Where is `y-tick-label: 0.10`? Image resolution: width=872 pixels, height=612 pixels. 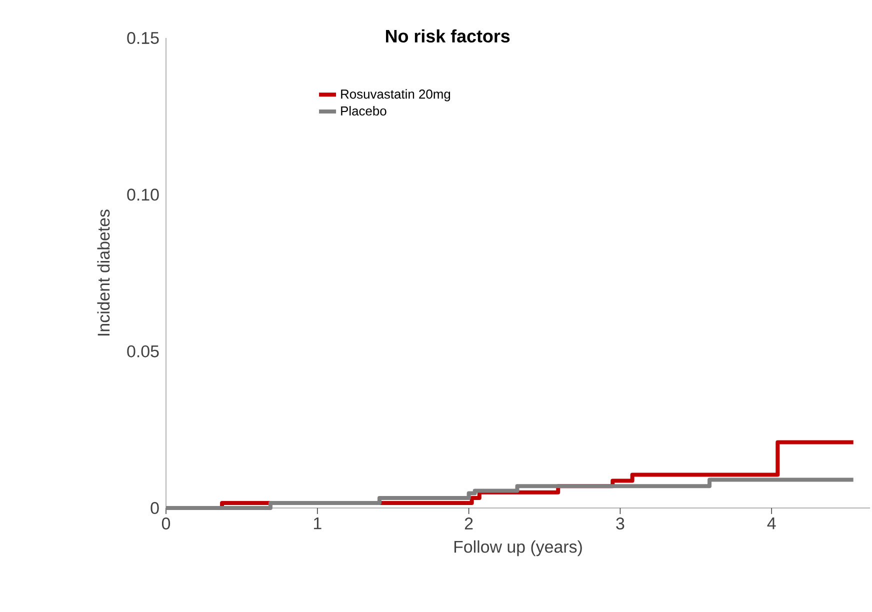 y-tick-label: 0.10 is located at coordinates (143, 194).